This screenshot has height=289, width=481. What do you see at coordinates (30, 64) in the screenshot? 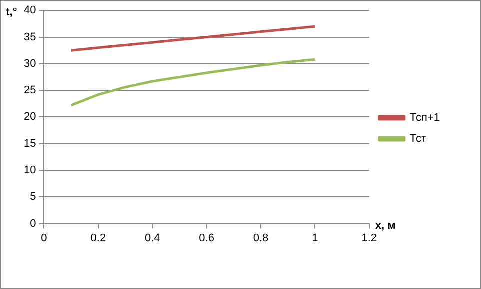
I see `y-tick-label: 30` at bounding box center [30, 64].